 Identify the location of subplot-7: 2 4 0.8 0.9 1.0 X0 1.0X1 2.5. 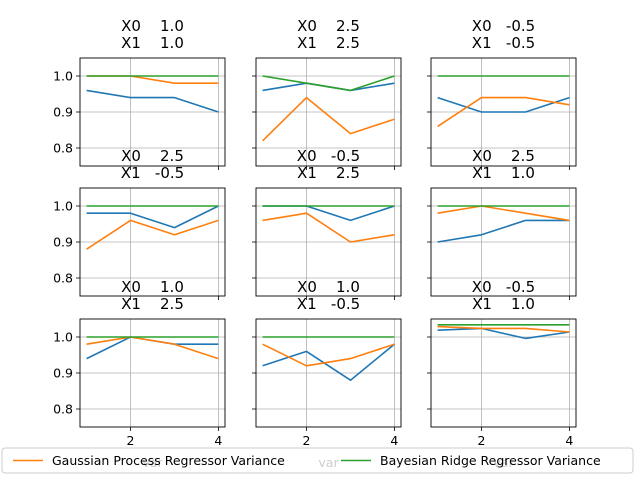
(139, 363).